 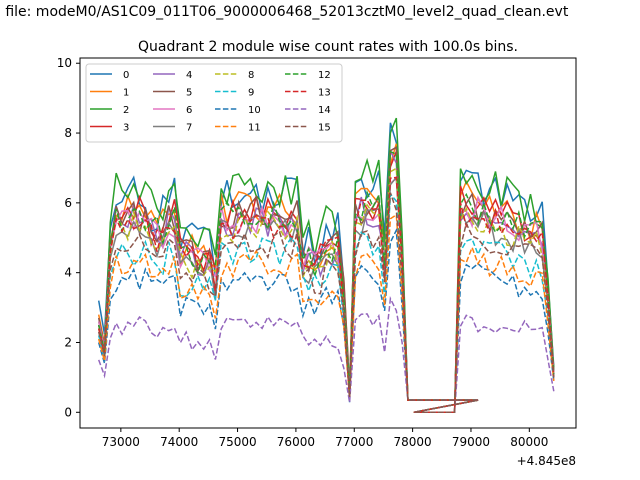 What do you see at coordinates (324, 75) in the screenshot?
I see `legend-label-12: 12` at bounding box center [324, 75].